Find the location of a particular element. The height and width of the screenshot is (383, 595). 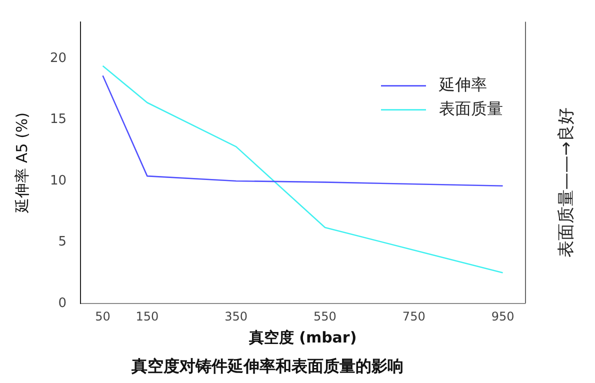

y-tick-label: 0 is located at coordinates (62, 303).